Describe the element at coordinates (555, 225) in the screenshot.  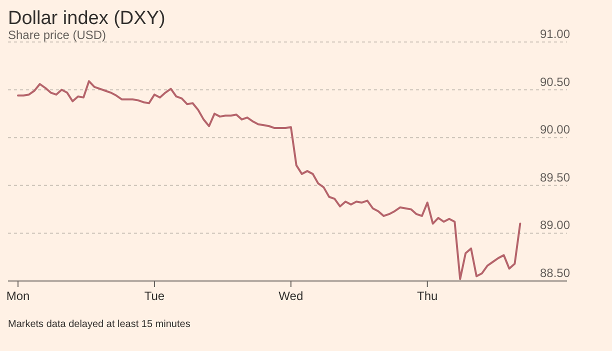
I see `y-tick-label: 89.00` at that location.